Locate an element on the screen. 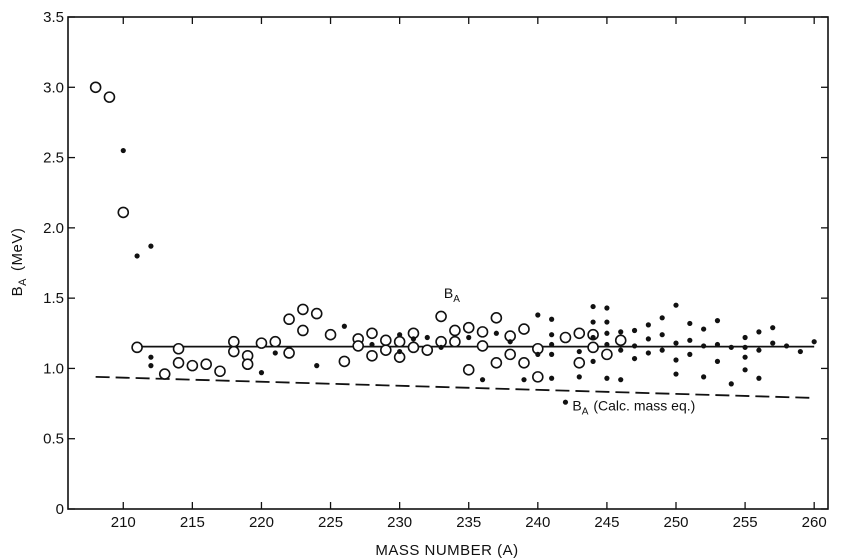  y-tick-label: 1.5 is located at coordinates (53, 298).